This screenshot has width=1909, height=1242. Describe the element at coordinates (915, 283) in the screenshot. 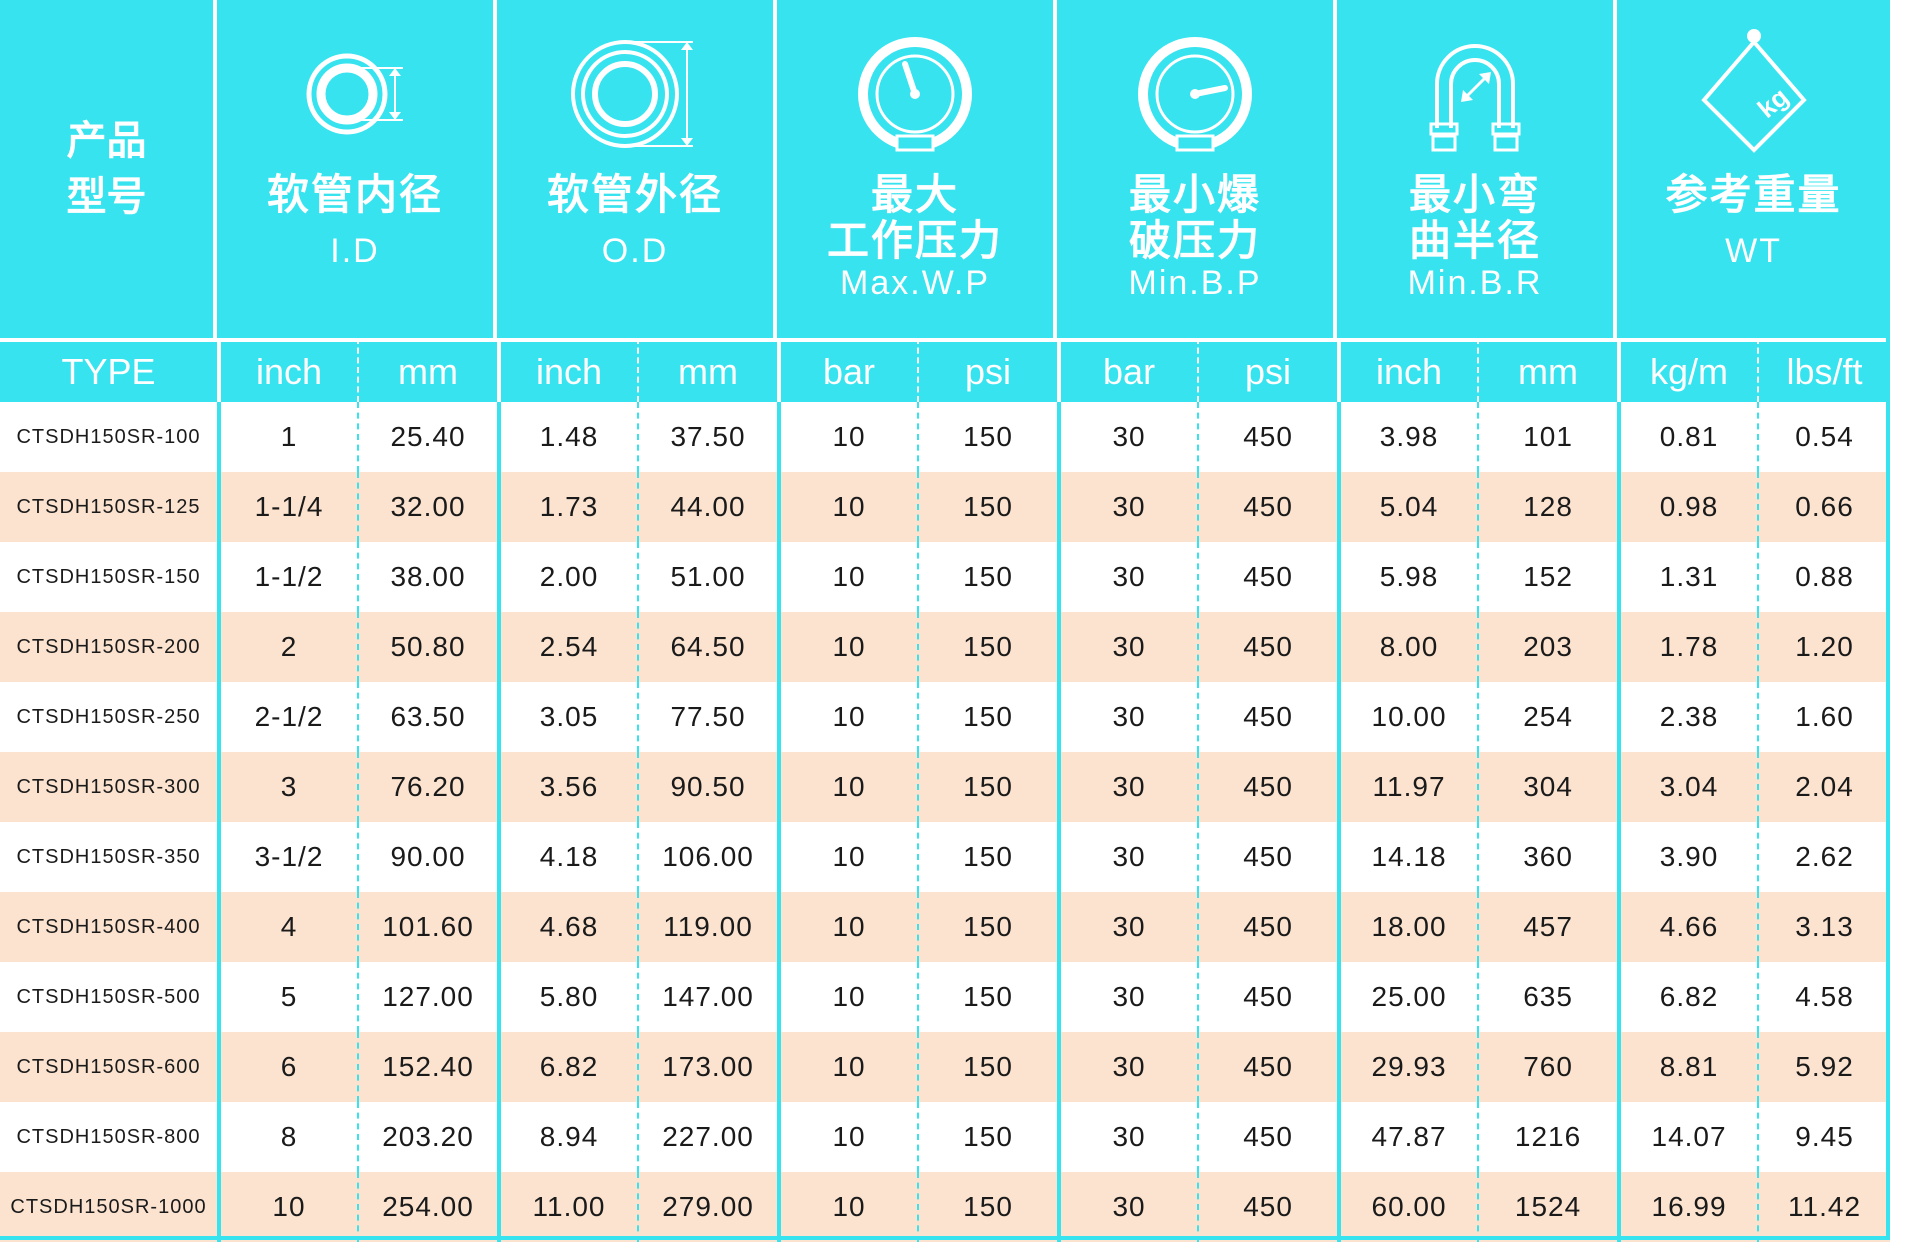

I see `header-mwp-en: Max.W.P` at that location.